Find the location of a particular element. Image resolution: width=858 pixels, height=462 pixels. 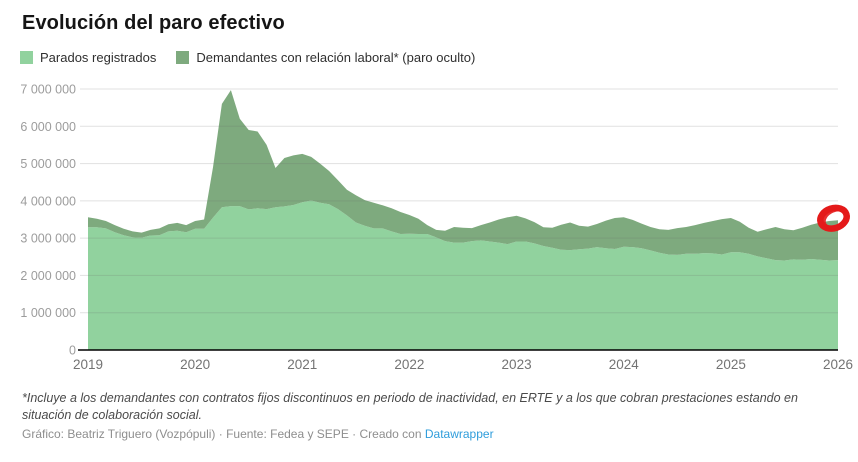

svg-text: 2023 is located at coordinates (517, 364).